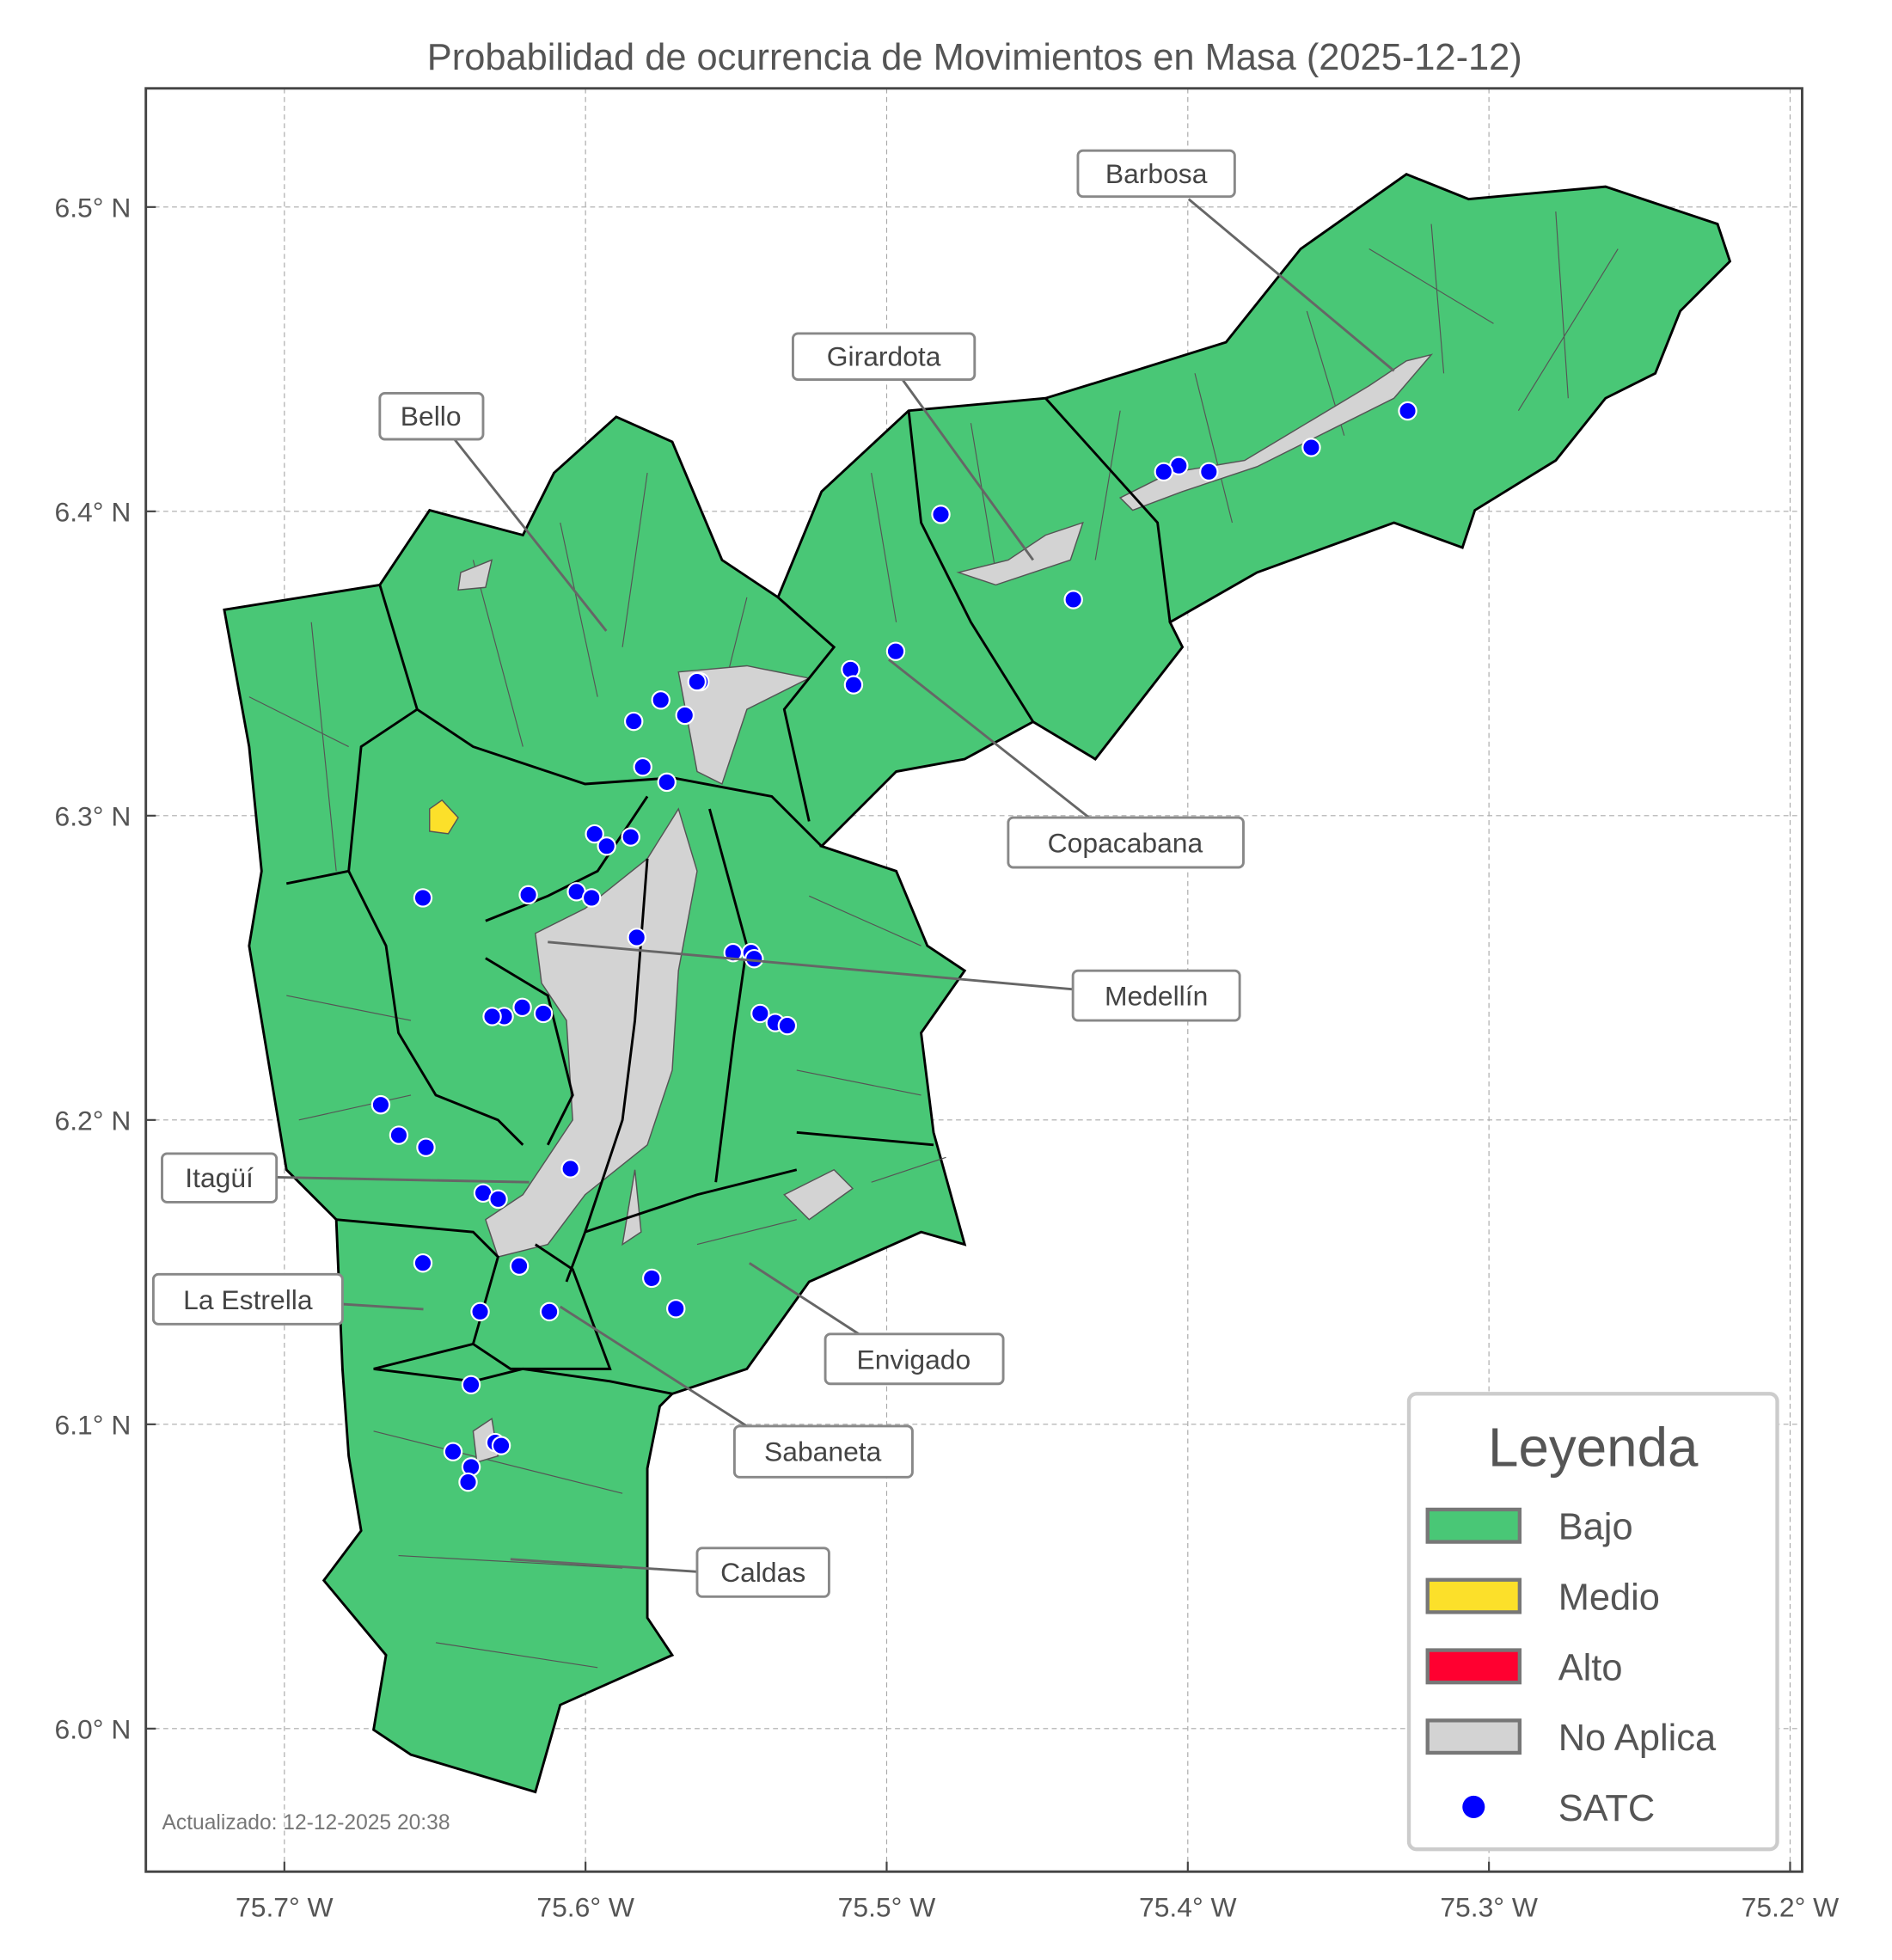 The width and height of the screenshot is (1892, 1960). I want to click on legend-label: Alto, so click(1590, 1667).